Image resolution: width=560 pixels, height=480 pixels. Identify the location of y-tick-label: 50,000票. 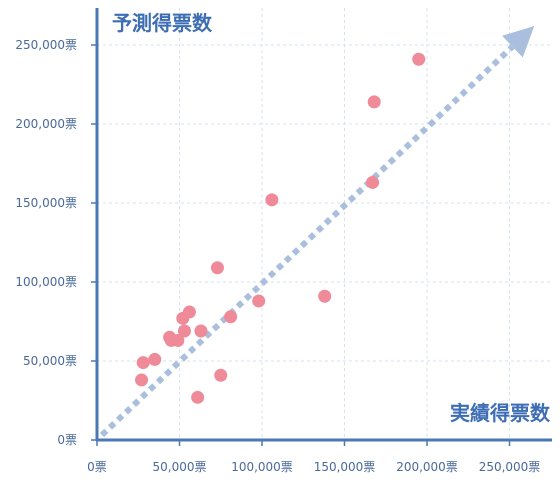
(50, 361).